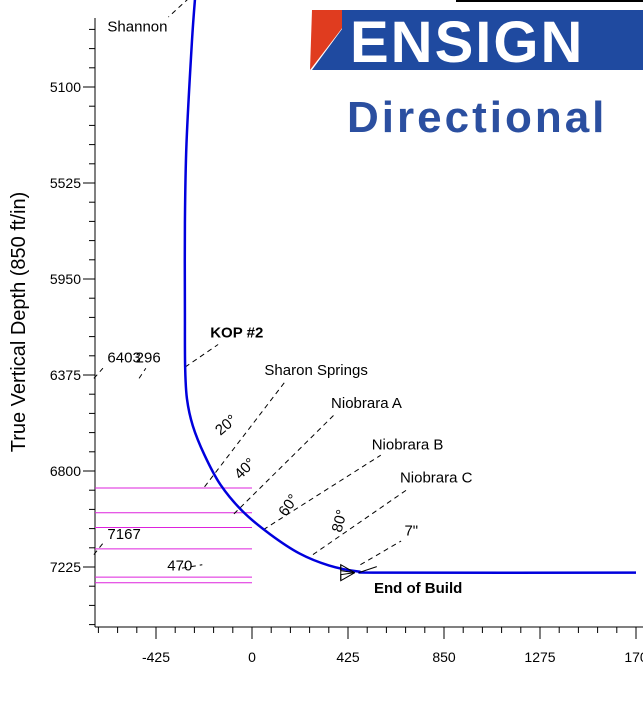  Describe the element at coordinates (65, 567) in the screenshot. I see `y-tick-label: 7225` at that location.